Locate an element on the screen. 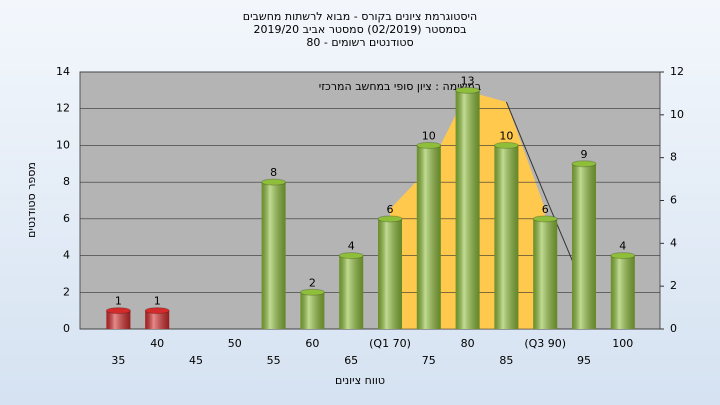 The image size is (720, 405). y2-tick-label: 10 is located at coordinates (677, 114).